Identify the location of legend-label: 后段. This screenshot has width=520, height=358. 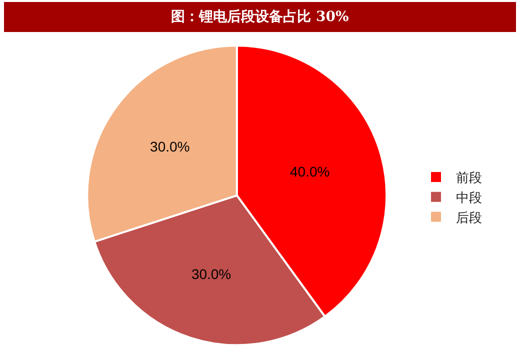
(469, 218).